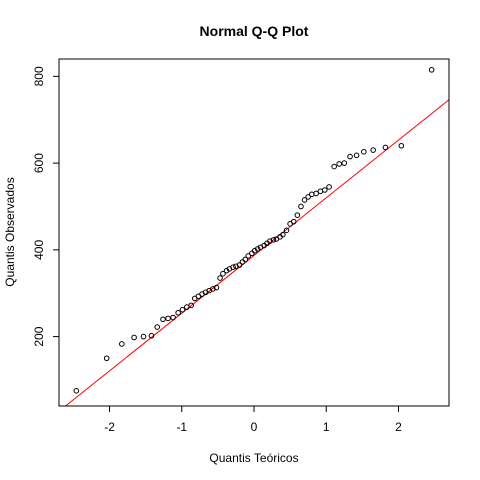 The height and width of the screenshot is (480, 480). I want to click on y-tick-label: 400, so click(39, 250).